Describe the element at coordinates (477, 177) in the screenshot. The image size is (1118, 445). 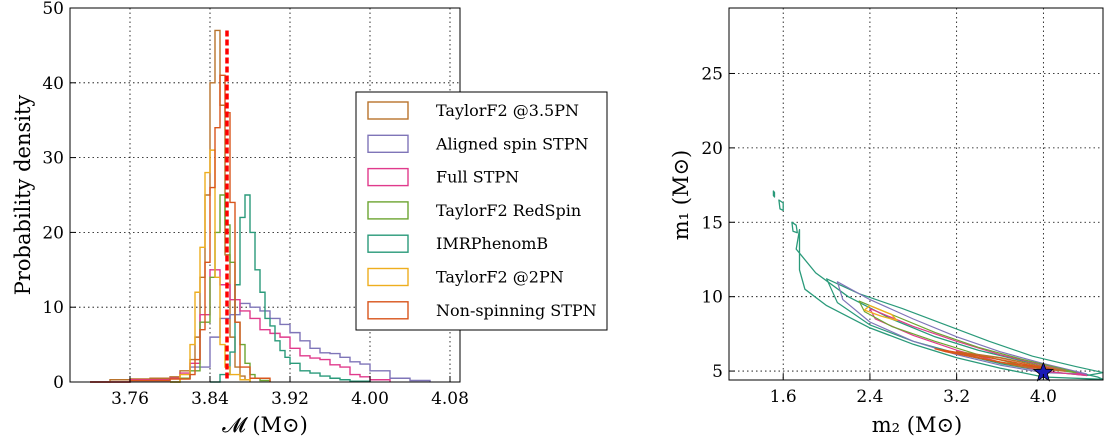
I see `legend-label: Full STPN` at that location.